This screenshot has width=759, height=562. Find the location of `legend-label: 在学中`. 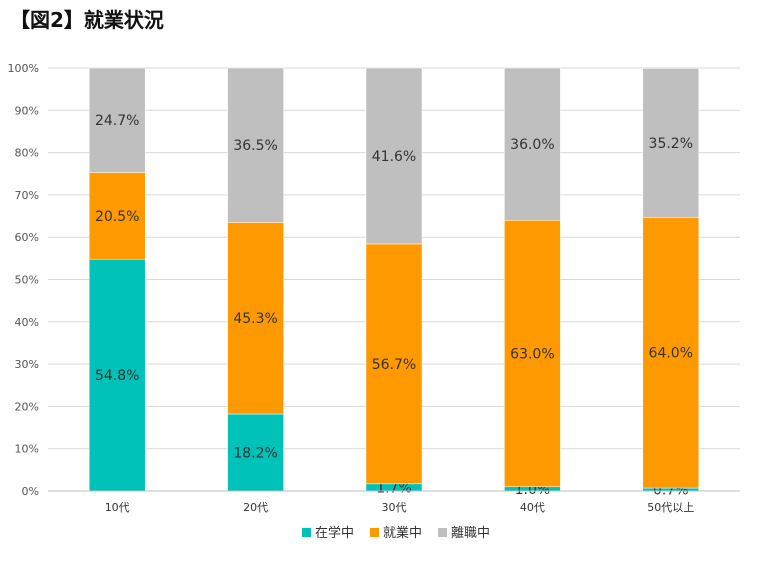

legend-label: 在学中 is located at coordinates (334, 533).